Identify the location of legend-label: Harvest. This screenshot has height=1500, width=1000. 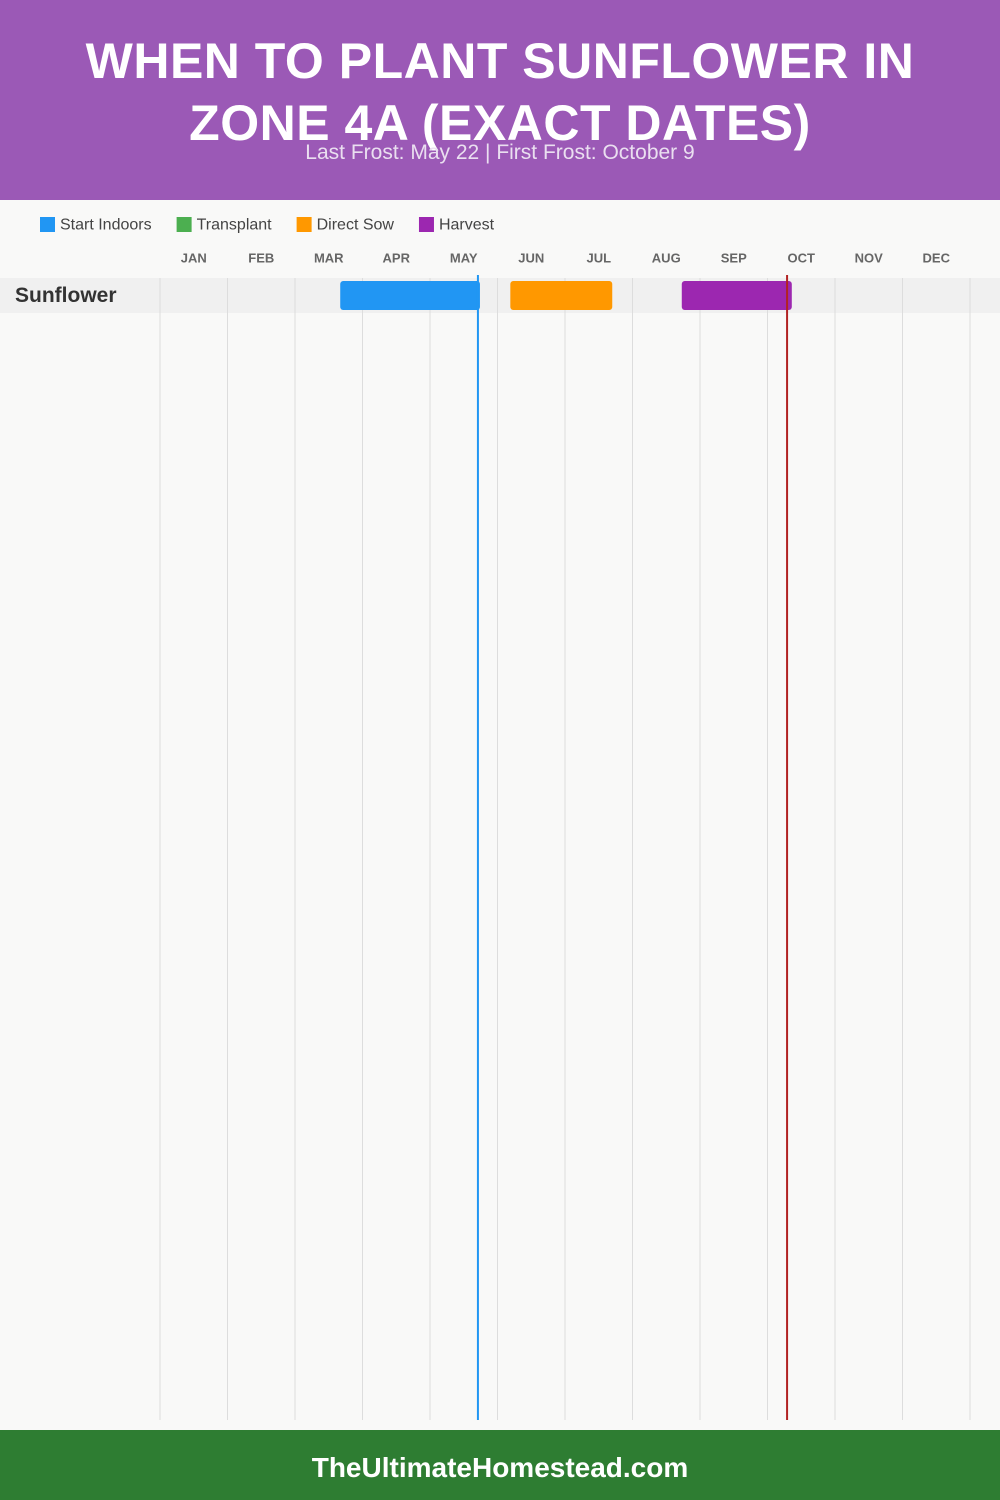
(467, 225).